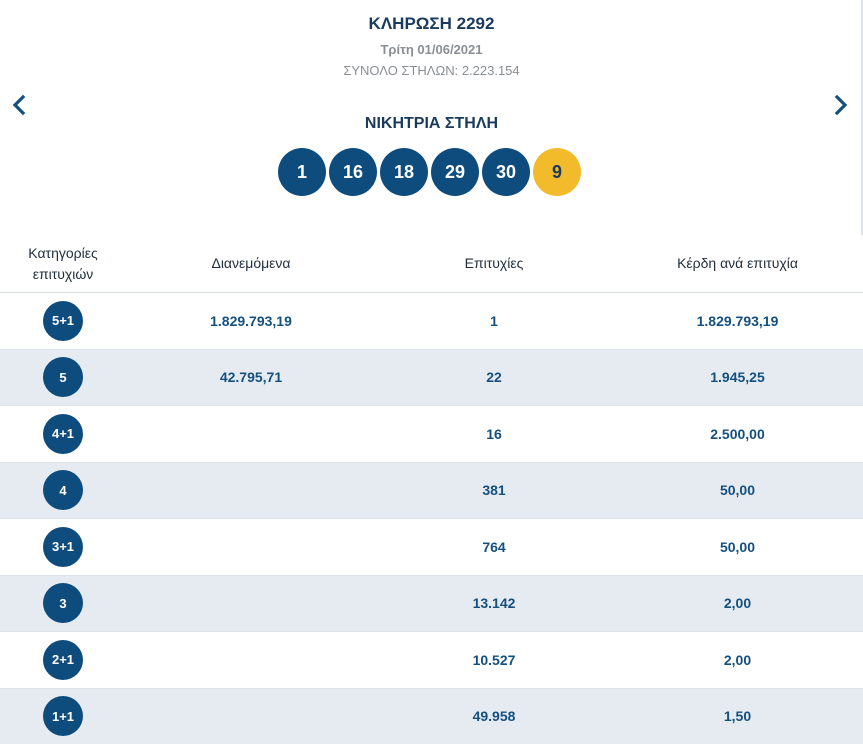  Describe the element at coordinates (431, 659) in the screenshot. I see `table-row: 2+1 10.527 2,00` at that location.